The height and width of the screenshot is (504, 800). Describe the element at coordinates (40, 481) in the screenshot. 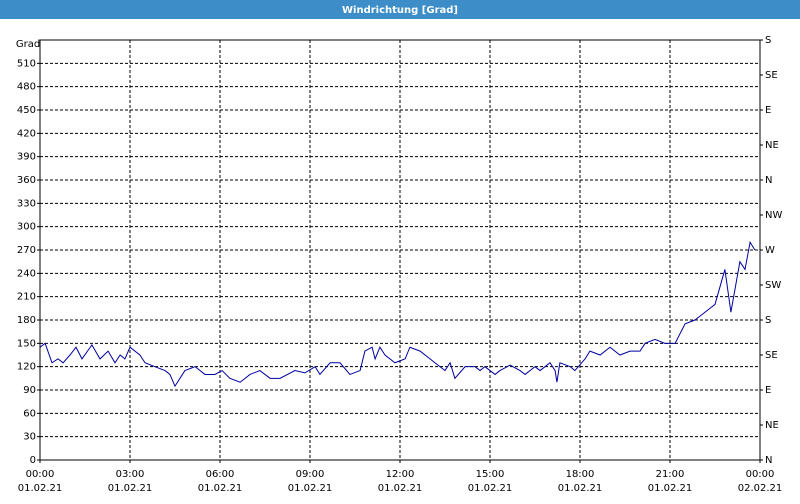

I see `x-tick-label: 00:00 01.02.21` at that location.